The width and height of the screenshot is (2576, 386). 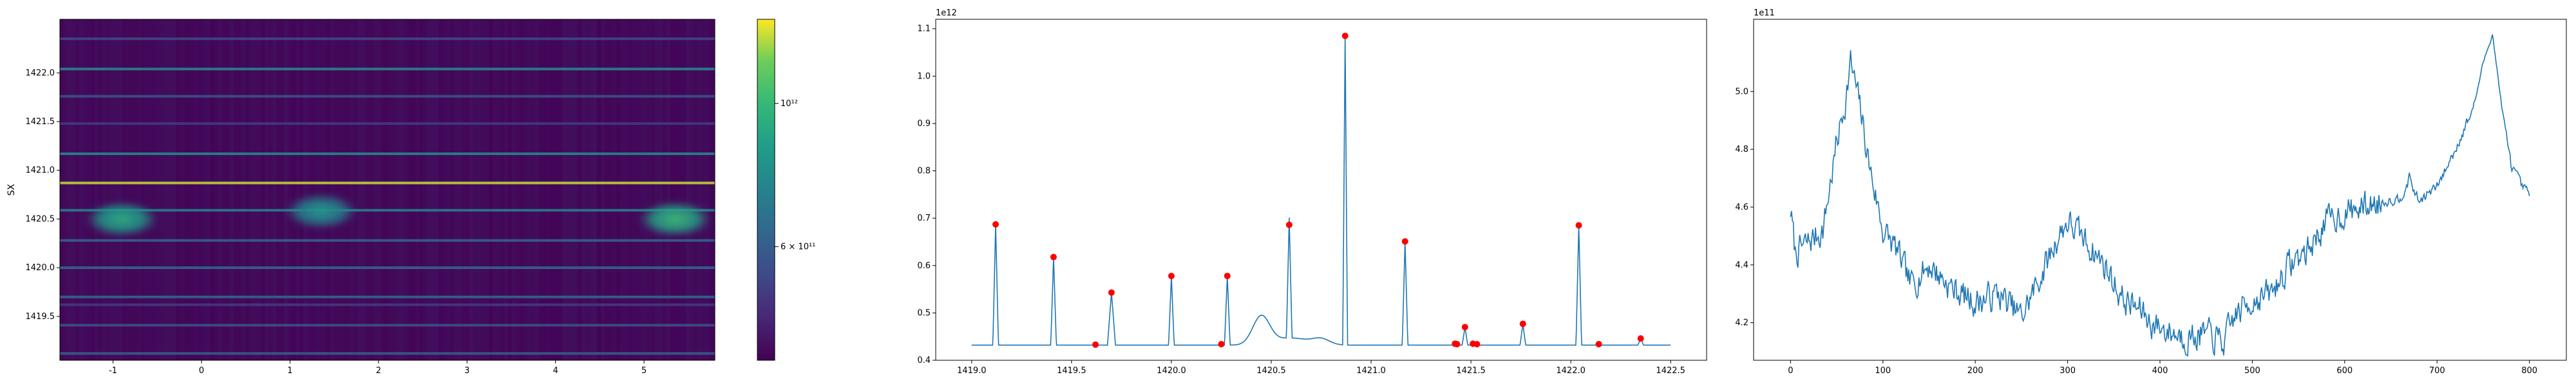 I want to click on heatmap-x-tick-label: 3, so click(x=466, y=371).